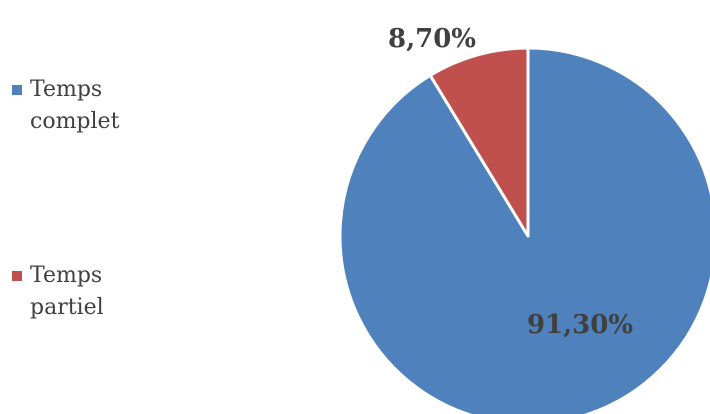  I want to click on legend-item-temps-partiel: Temps partiel, so click(96, 292).